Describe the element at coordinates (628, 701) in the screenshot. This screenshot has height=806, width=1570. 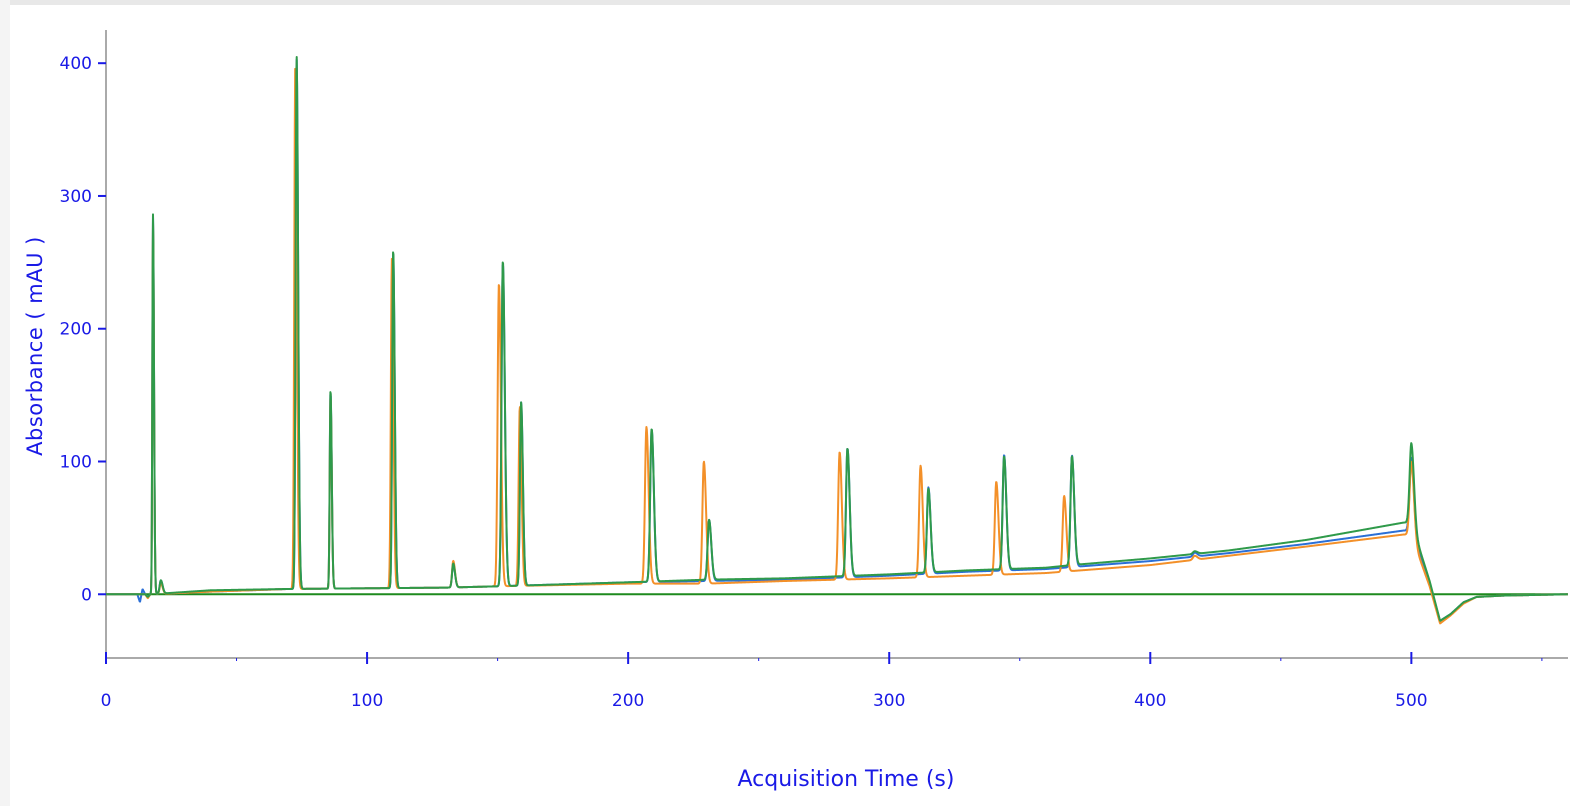
I see `x-tick-label: 200` at that location.